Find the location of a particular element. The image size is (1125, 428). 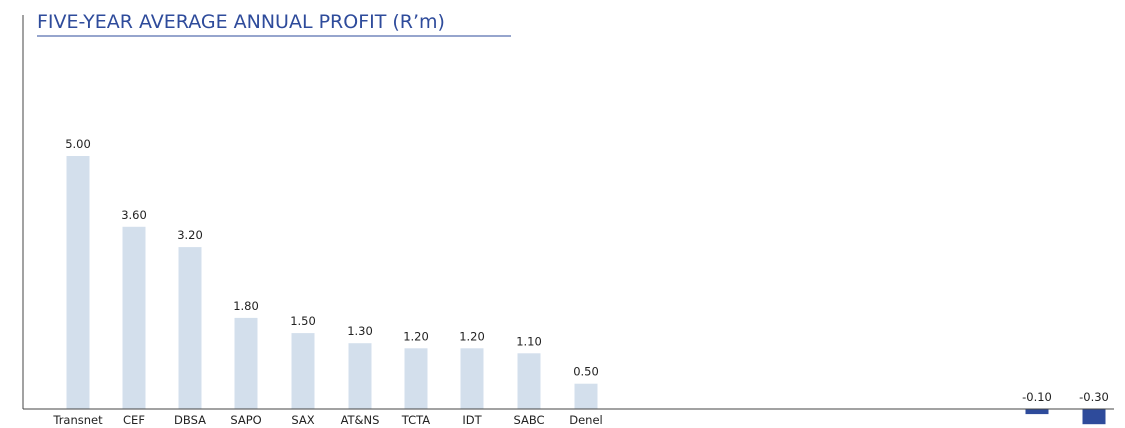

bar-idt is located at coordinates (472, 378).